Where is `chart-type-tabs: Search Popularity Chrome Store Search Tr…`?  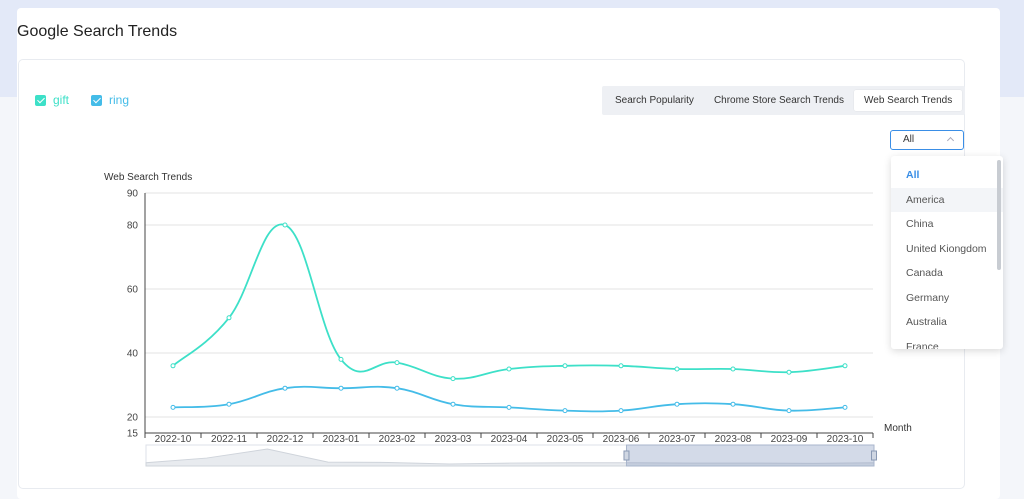
chart-type-tabs: Search Popularity Chrome Store Search Tr… is located at coordinates (784, 100).